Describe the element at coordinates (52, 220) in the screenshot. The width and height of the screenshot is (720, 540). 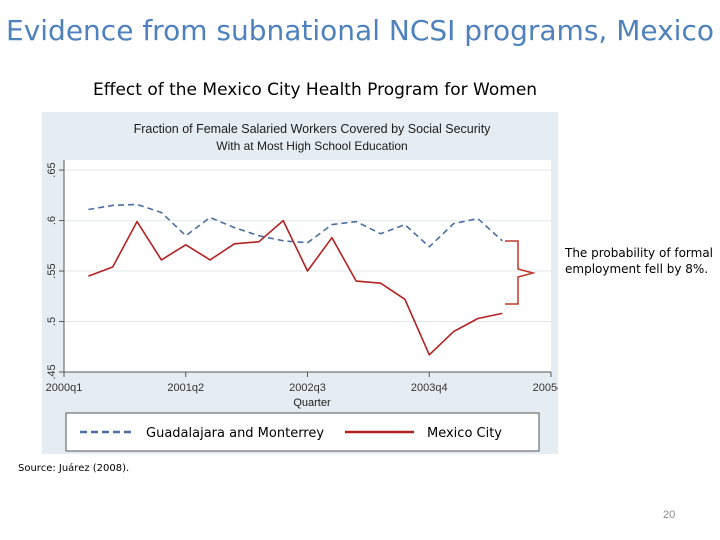
I see `y-tick-label: .6` at that location.